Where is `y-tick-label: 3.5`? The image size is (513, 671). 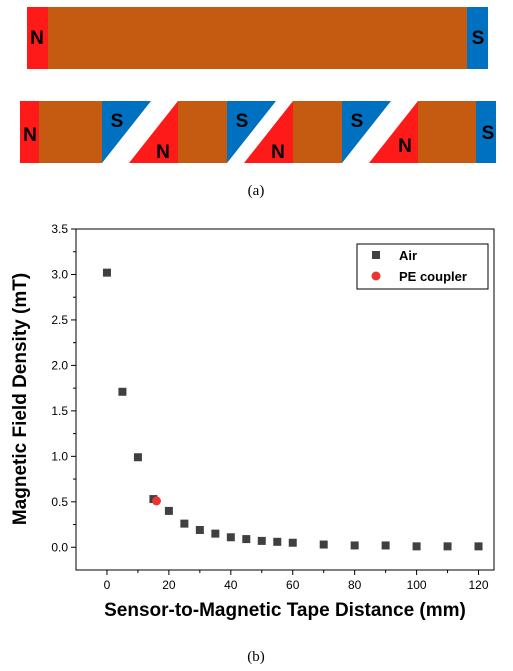 y-tick-label: 3.5 is located at coordinates (59, 229).